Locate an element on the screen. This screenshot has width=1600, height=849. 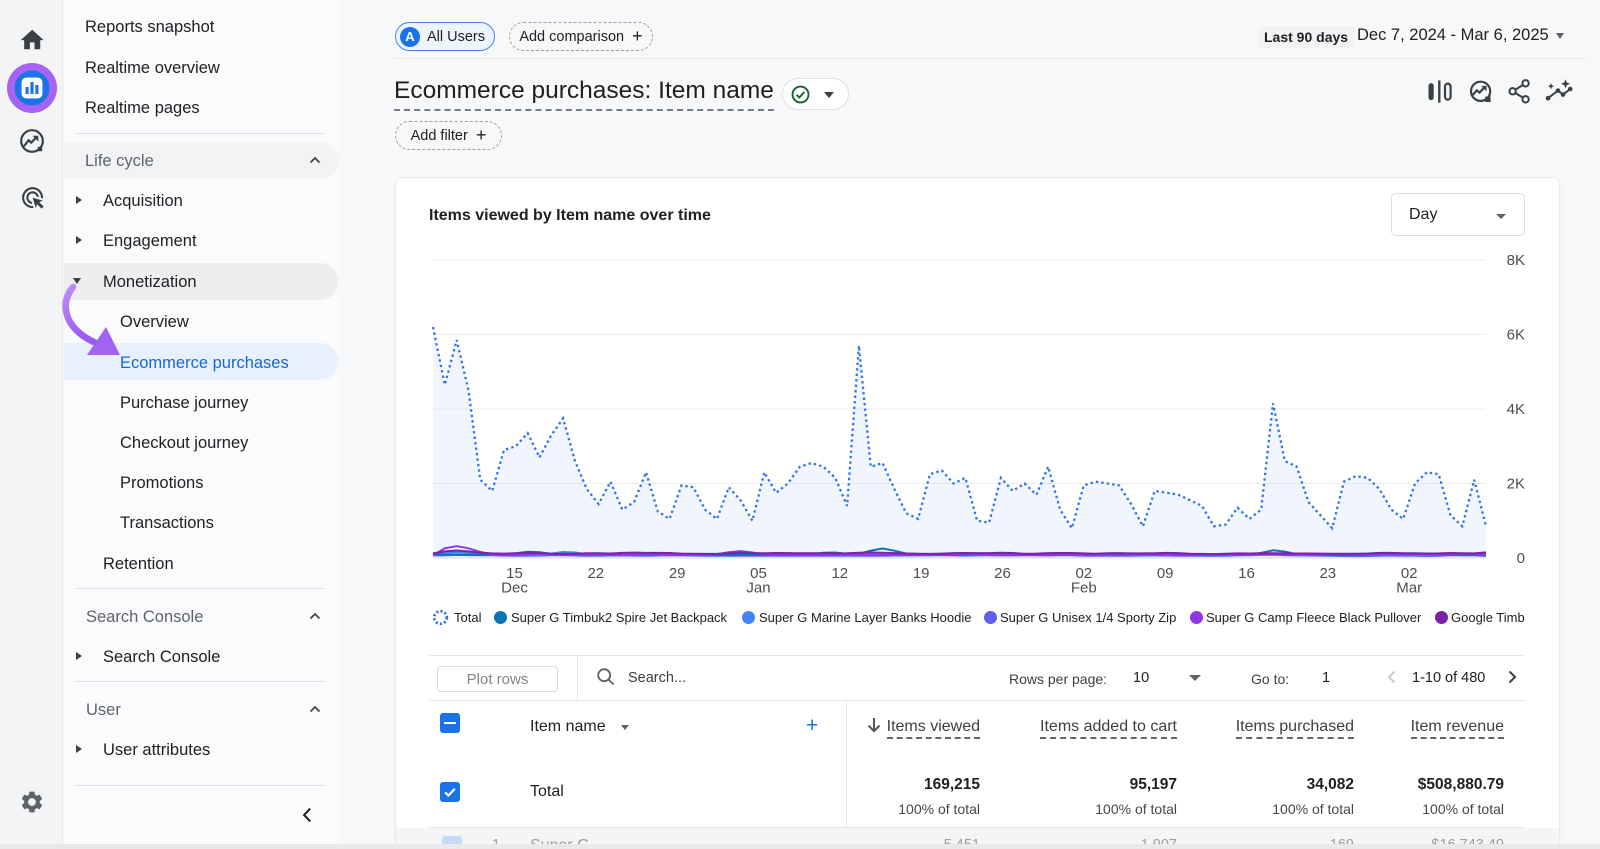
svg-text: Dec is located at coordinates (514, 588).